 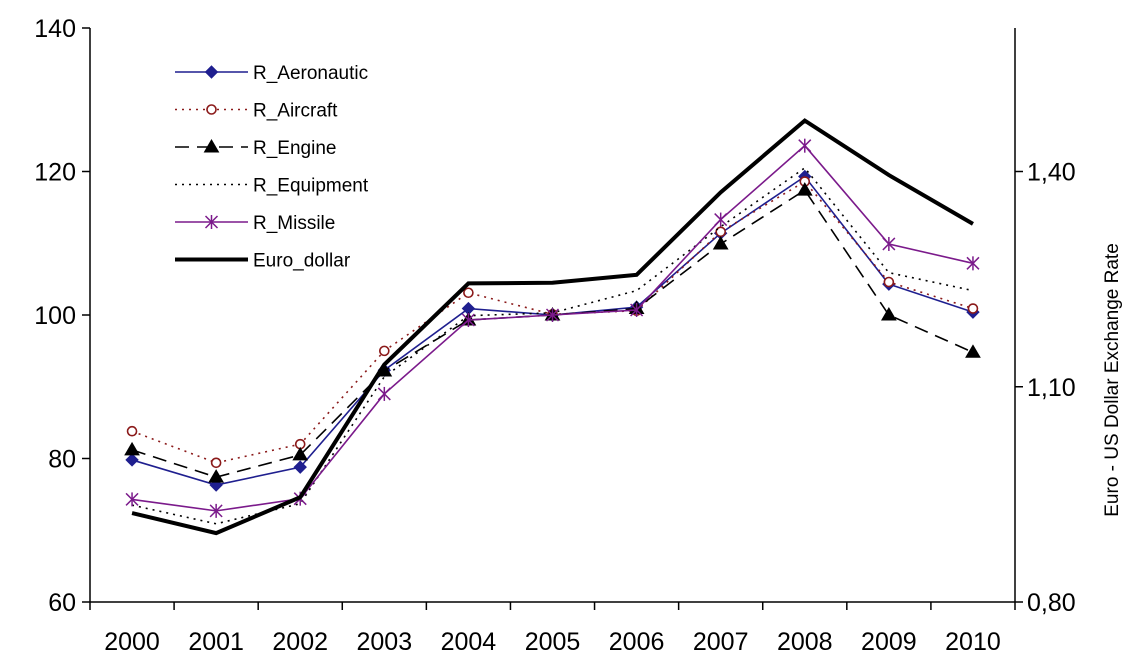 What do you see at coordinates (295, 111) in the screenshot?
I see `legend-label-r-aircraft: R_Aircraft` at bounding box center [295, 111].